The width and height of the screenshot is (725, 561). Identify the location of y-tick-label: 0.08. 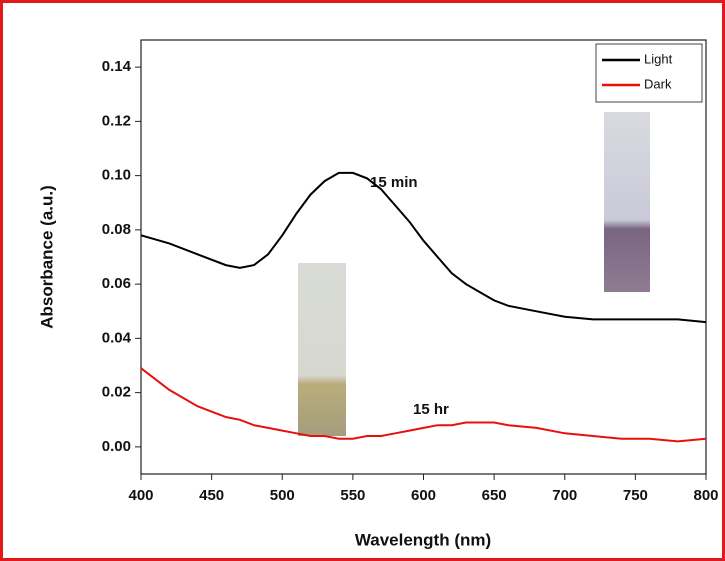
(116, 229).